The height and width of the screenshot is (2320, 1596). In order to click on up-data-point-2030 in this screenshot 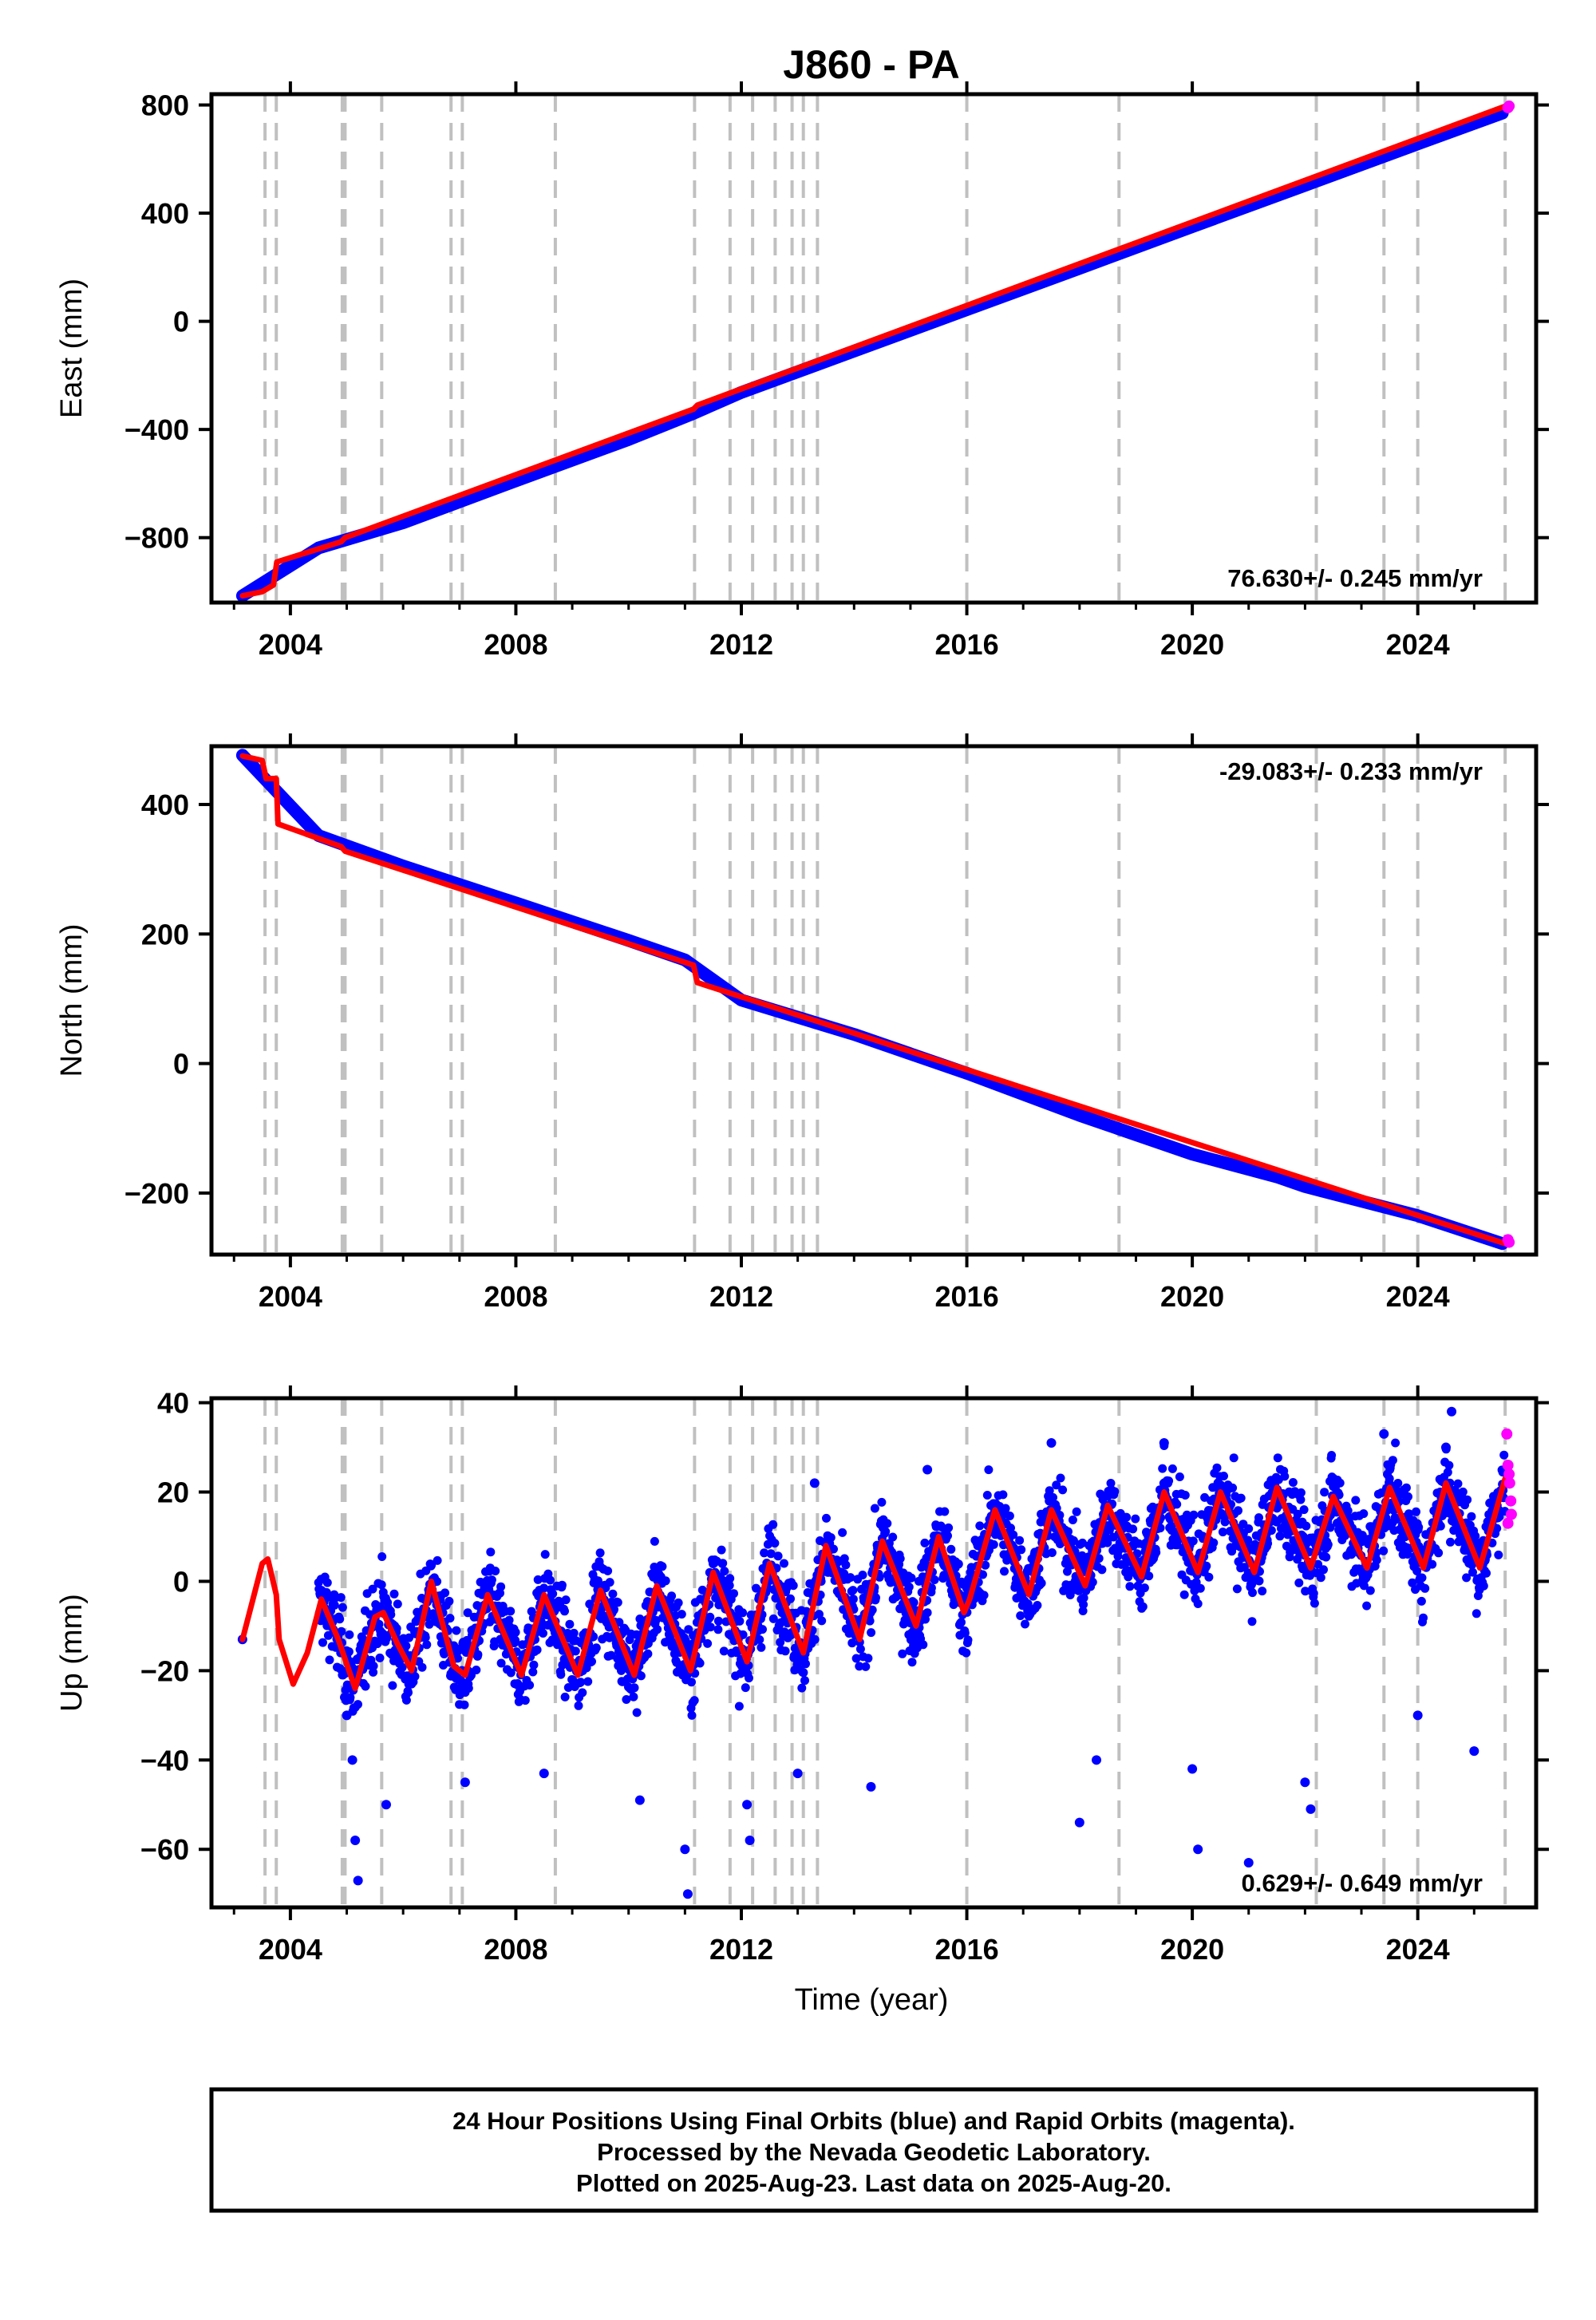, I will do `click(1177, 1504)`.